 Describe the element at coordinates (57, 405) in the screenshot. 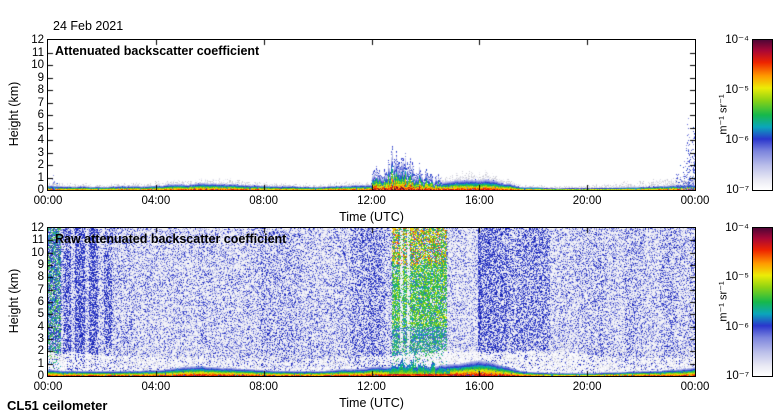

I see `instrument-label: CL51 ceilometer` at that location.